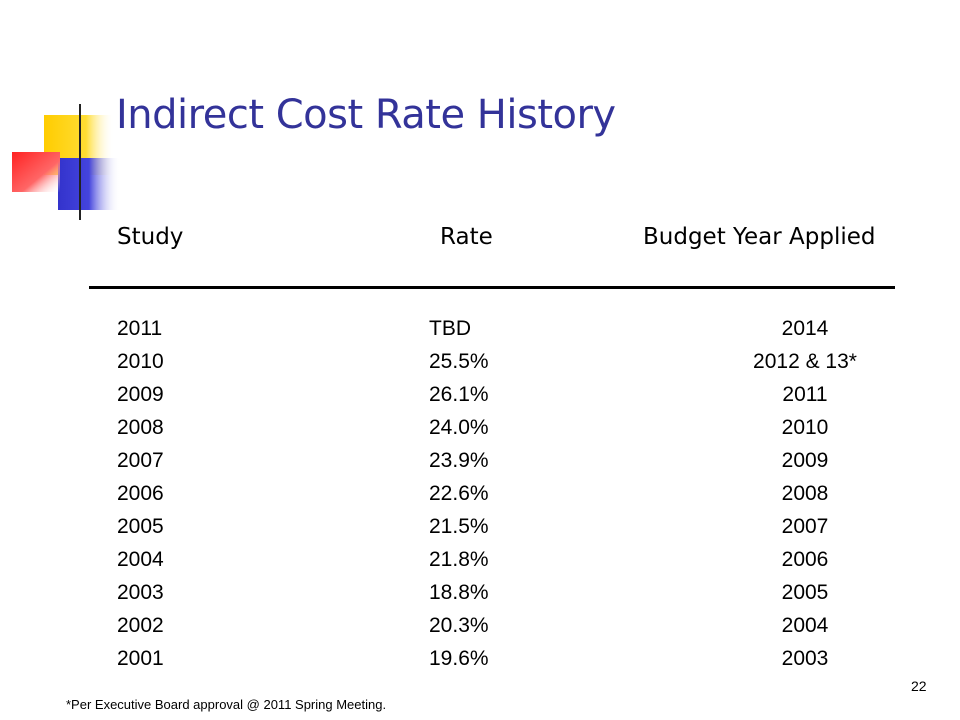 This screenshot has height=720, width=960. Describe the element at coordinates (459, 526) in the screenshot. I see `cell-rate: 21.5%` at that location.